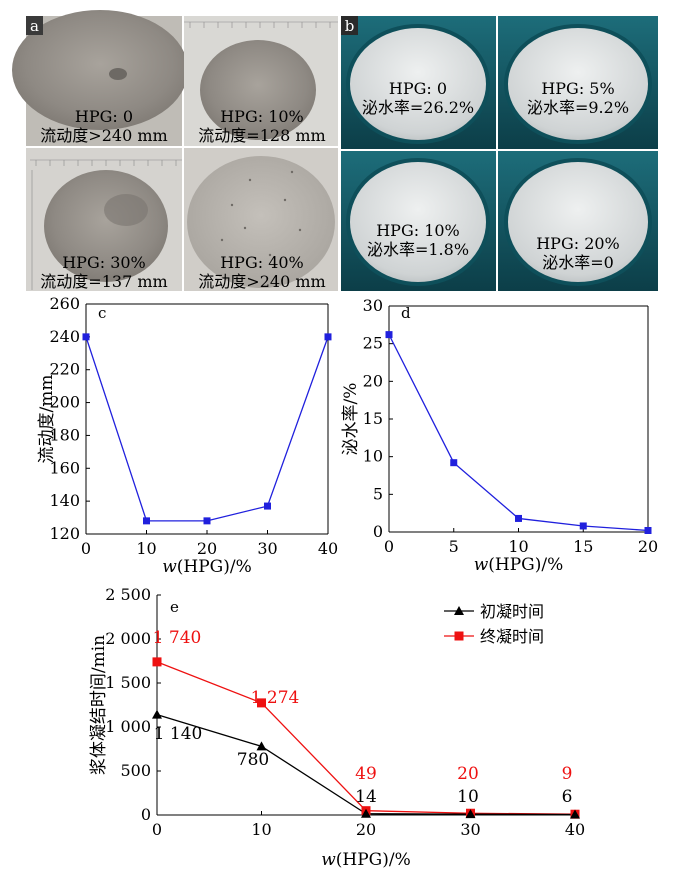 The width and height of the screenshot is (673, 895). I want to click on photo-b1-line2: 泌水率=26.2%, so click(418, 107).